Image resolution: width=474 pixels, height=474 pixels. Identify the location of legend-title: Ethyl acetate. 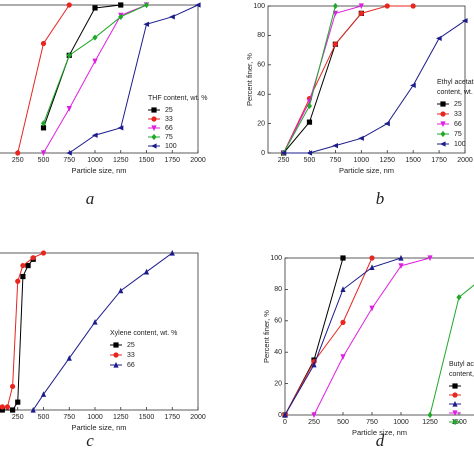
(455, 82).